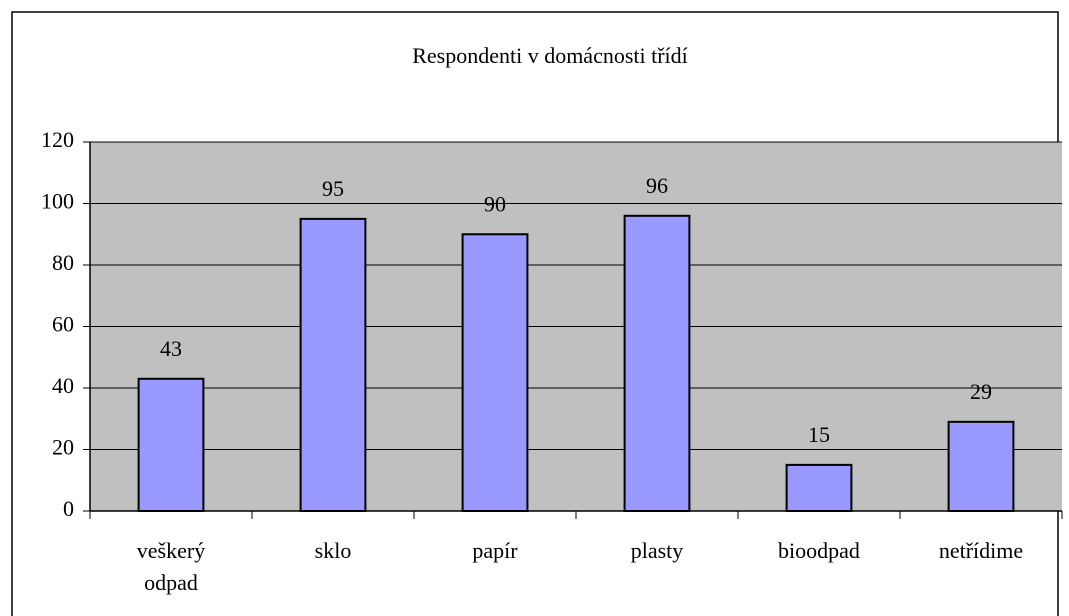 This screenshot has width=1069, height=616. Describe the element at coordinates (63, 385) in the screenshot. I see `y-tick-label: 40` at that location.